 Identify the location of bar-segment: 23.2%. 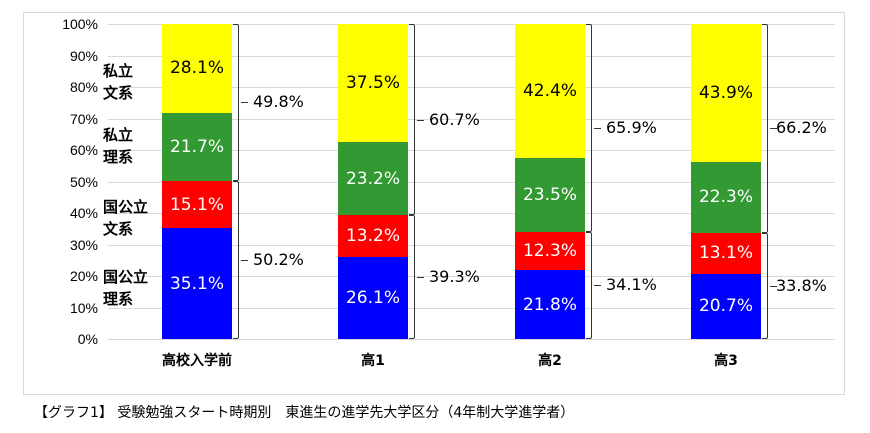
(373, 179).